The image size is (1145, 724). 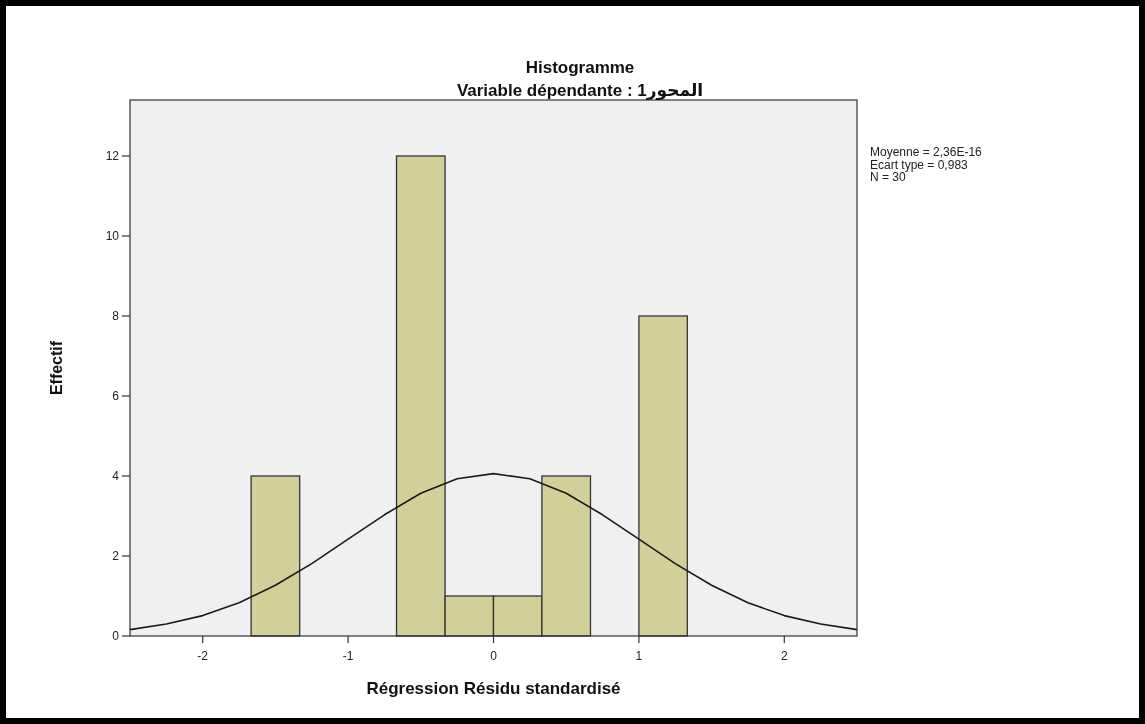 I want to click on line-series, so click(x=493, y=551).